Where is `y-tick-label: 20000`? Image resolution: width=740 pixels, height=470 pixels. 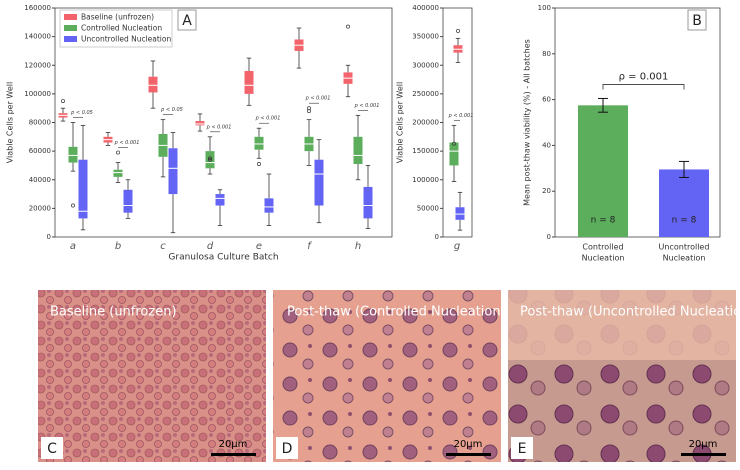
y-tick-label: 20000 is located at coordinates (40, 208).